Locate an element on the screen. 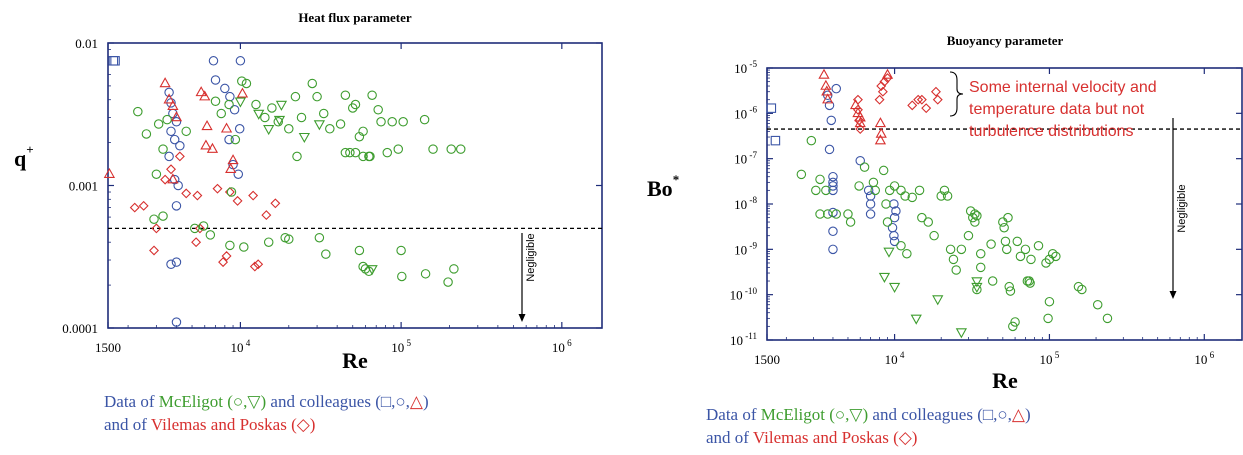 Image resolution: width=1243 pixels, height=455 pixels. caption-prefix: and of is located at coordinates (729, 437).